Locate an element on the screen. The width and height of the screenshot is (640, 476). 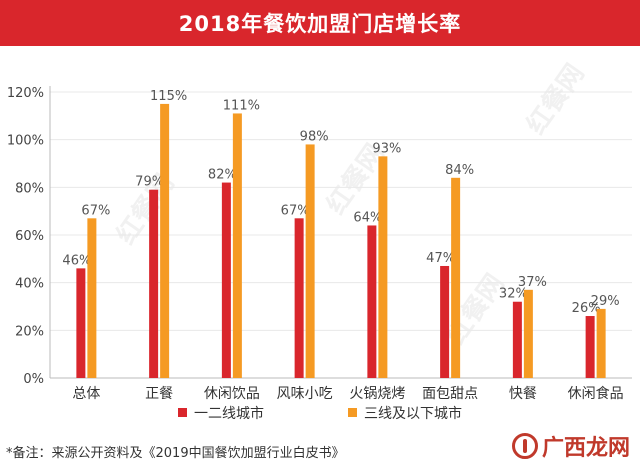
x-tick-label: 总体 is located at coordinates (86, 394).